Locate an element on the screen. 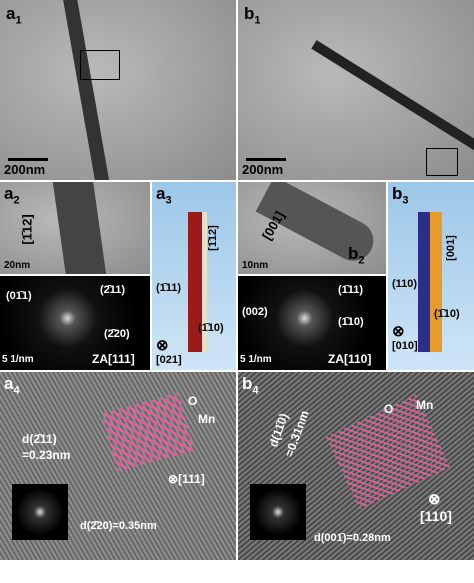  scale-bar: 20nm is located at coordinates (17, 265).